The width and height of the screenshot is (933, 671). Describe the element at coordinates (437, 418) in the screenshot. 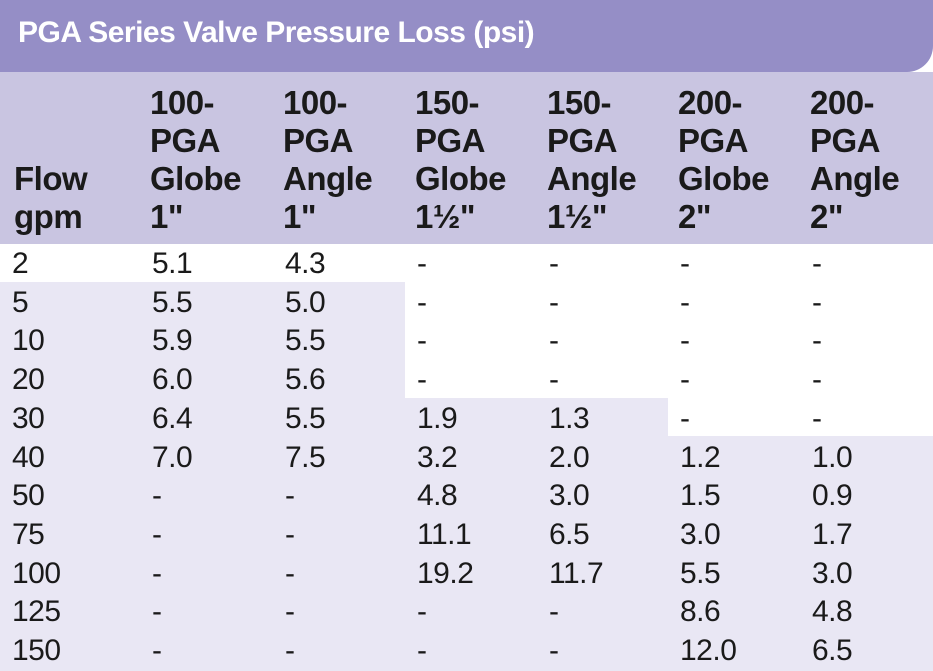

I see `table-cell: 1.9` at that location.